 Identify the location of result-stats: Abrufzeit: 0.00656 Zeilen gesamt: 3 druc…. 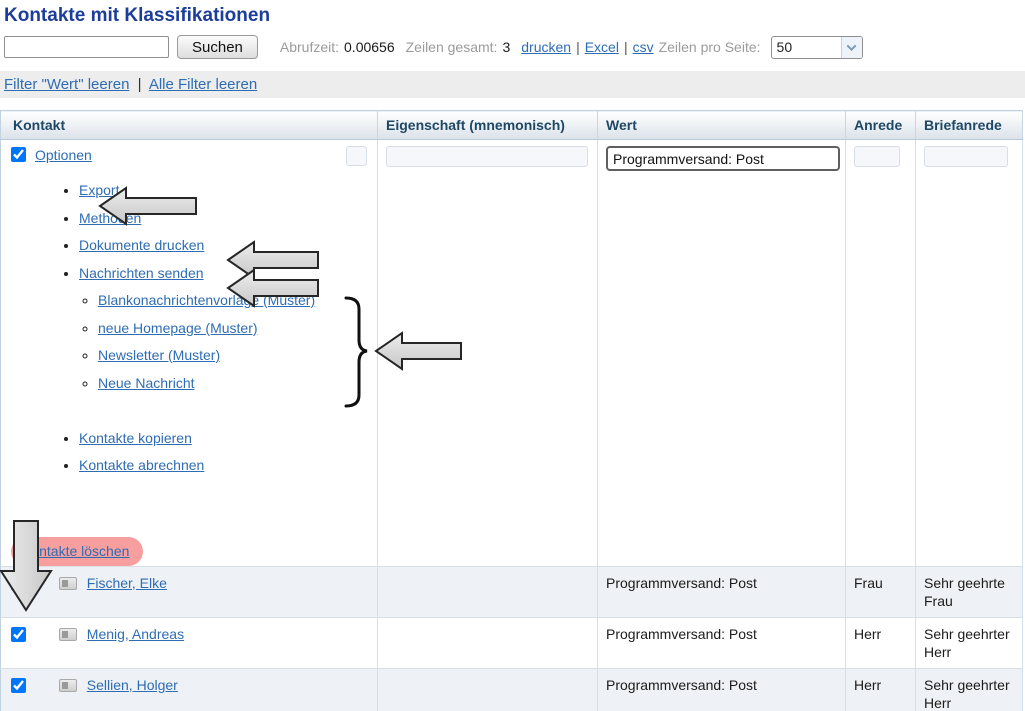
(571, 47).